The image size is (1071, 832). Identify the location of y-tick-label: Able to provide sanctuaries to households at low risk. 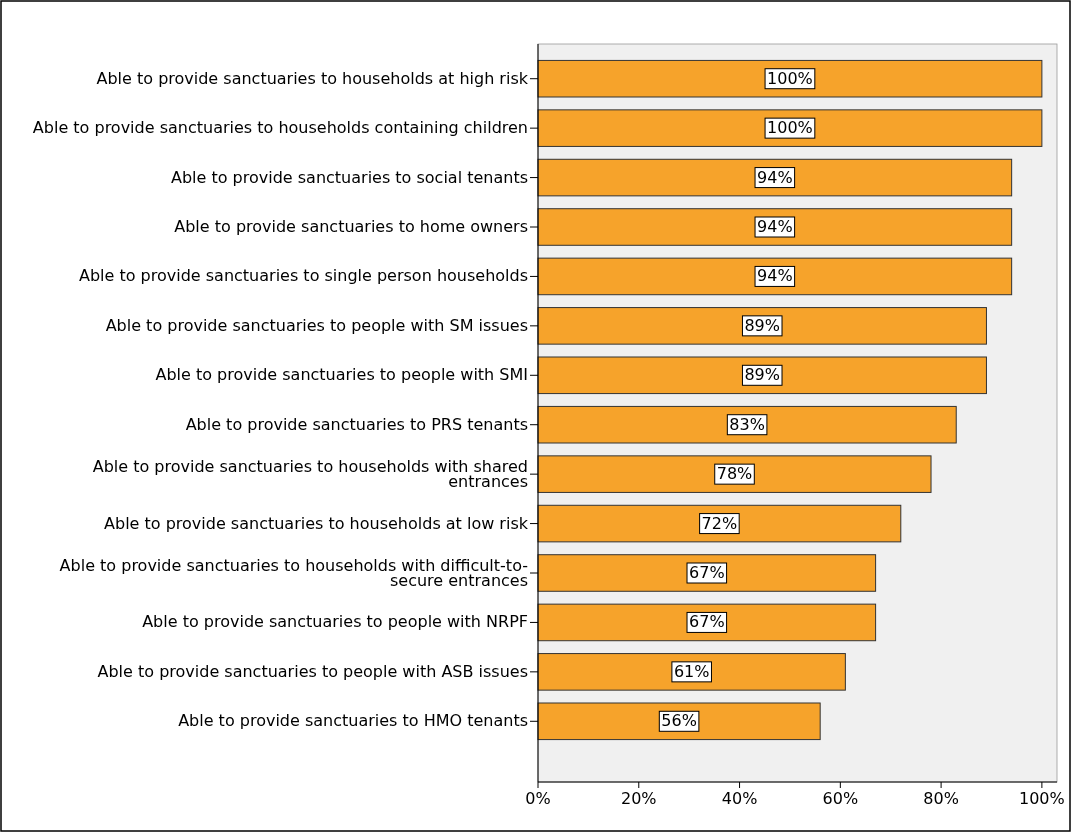
(316, 523).